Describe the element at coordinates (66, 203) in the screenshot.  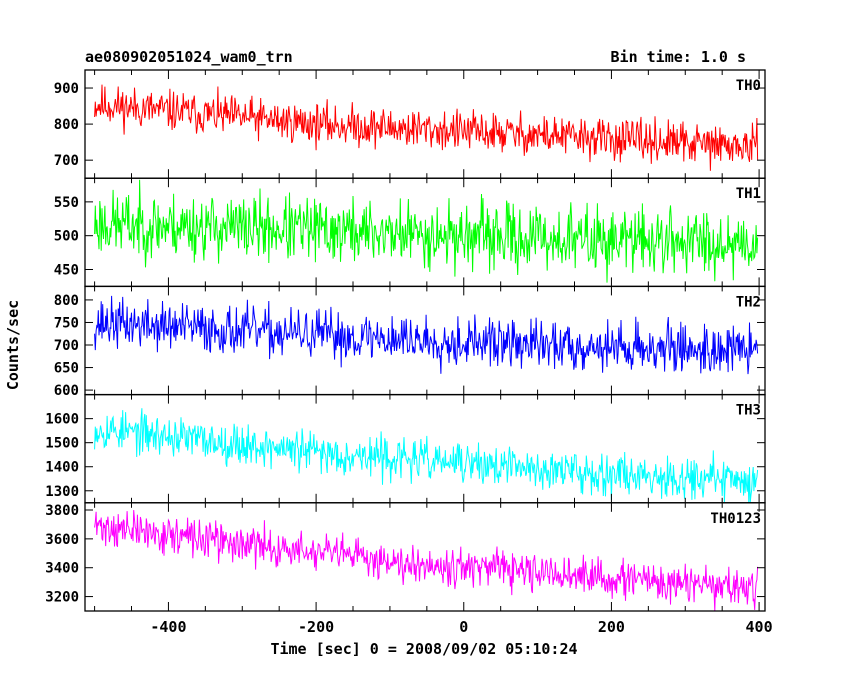
I see `y-tick-label: 550` at that location.